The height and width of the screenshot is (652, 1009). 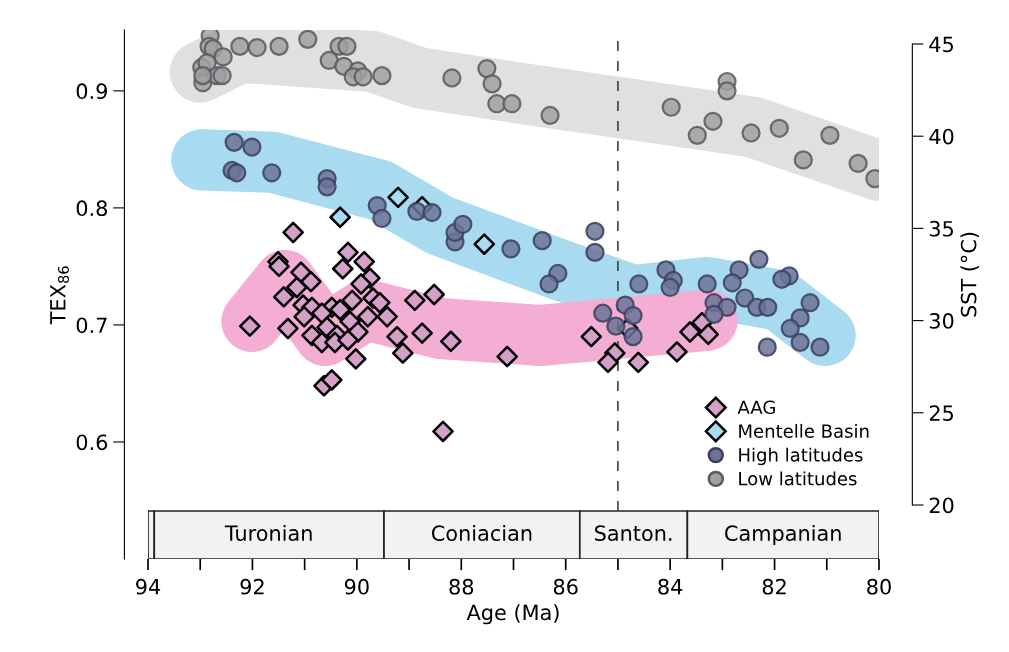 I want to click on x-tick-label: 88, so click(x=461, y=586).